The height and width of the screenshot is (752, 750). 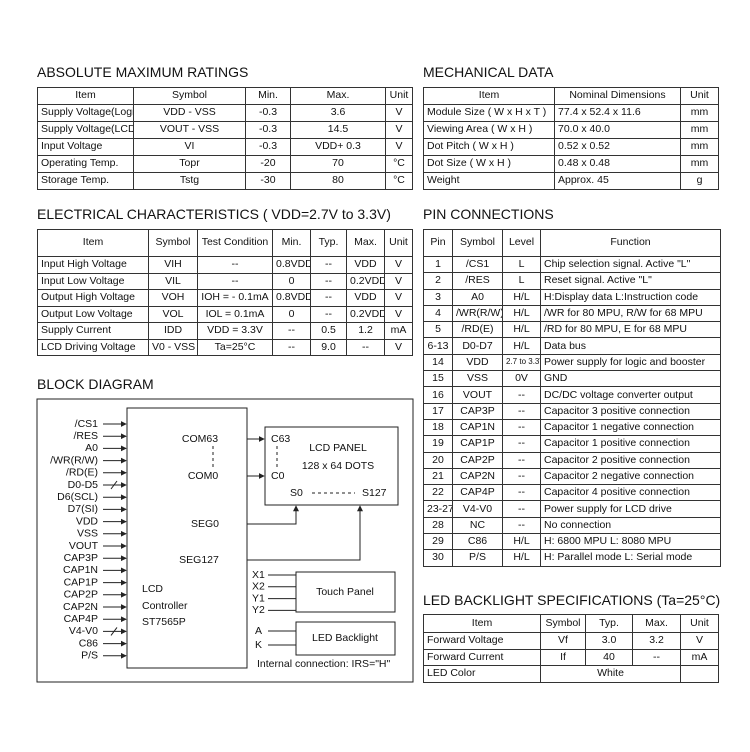 I want to click on panel-label: 128 x 64 DOTS, so click(x=338, y=466).